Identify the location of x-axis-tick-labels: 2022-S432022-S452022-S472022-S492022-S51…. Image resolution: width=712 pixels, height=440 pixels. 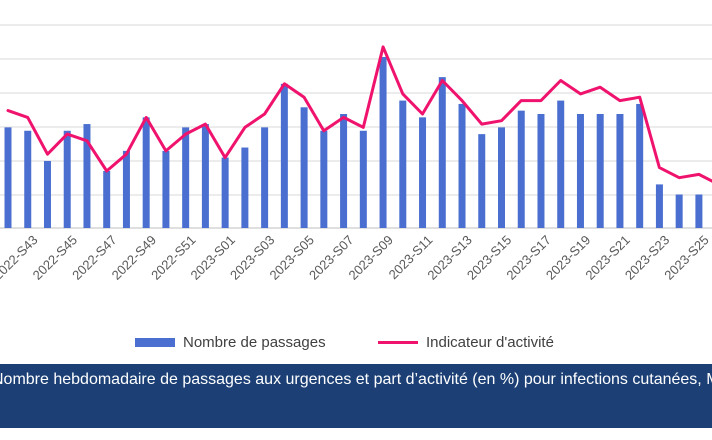
(356, 257).